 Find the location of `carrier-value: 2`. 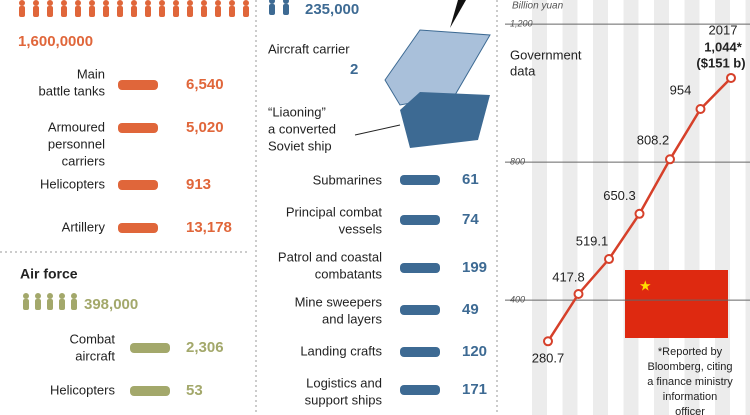

carrier-value: 2 is located at coordinates (354, 69).